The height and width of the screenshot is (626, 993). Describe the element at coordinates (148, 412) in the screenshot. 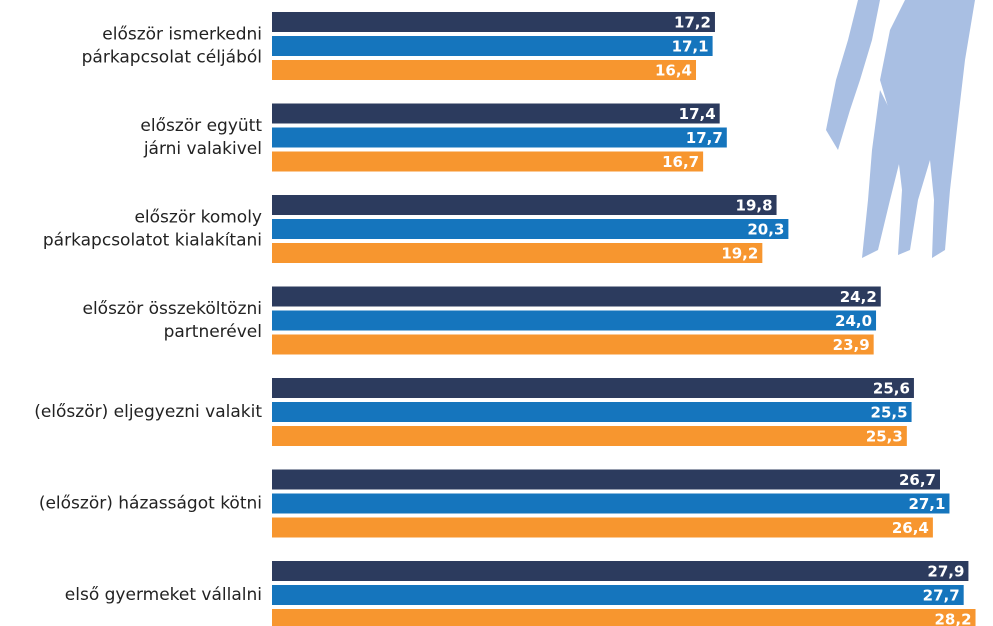

I see `category-label: (először) eljegyezni valakit` at that location.